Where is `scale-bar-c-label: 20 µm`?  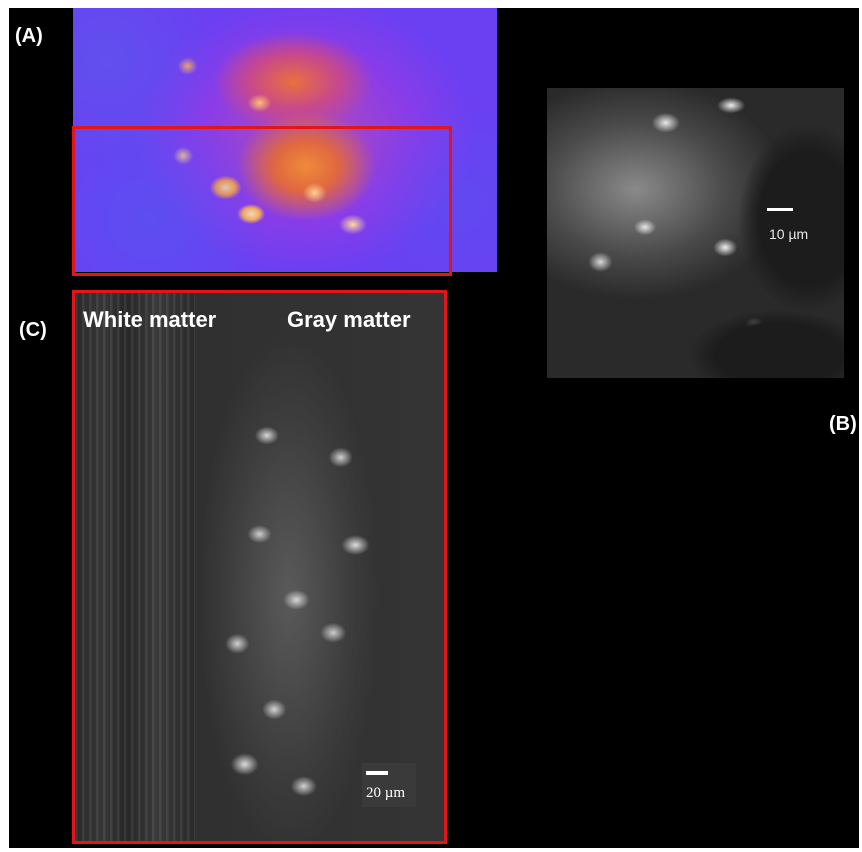 scale-bar-c-label: 20 µm is located at coordinates (386, 793).